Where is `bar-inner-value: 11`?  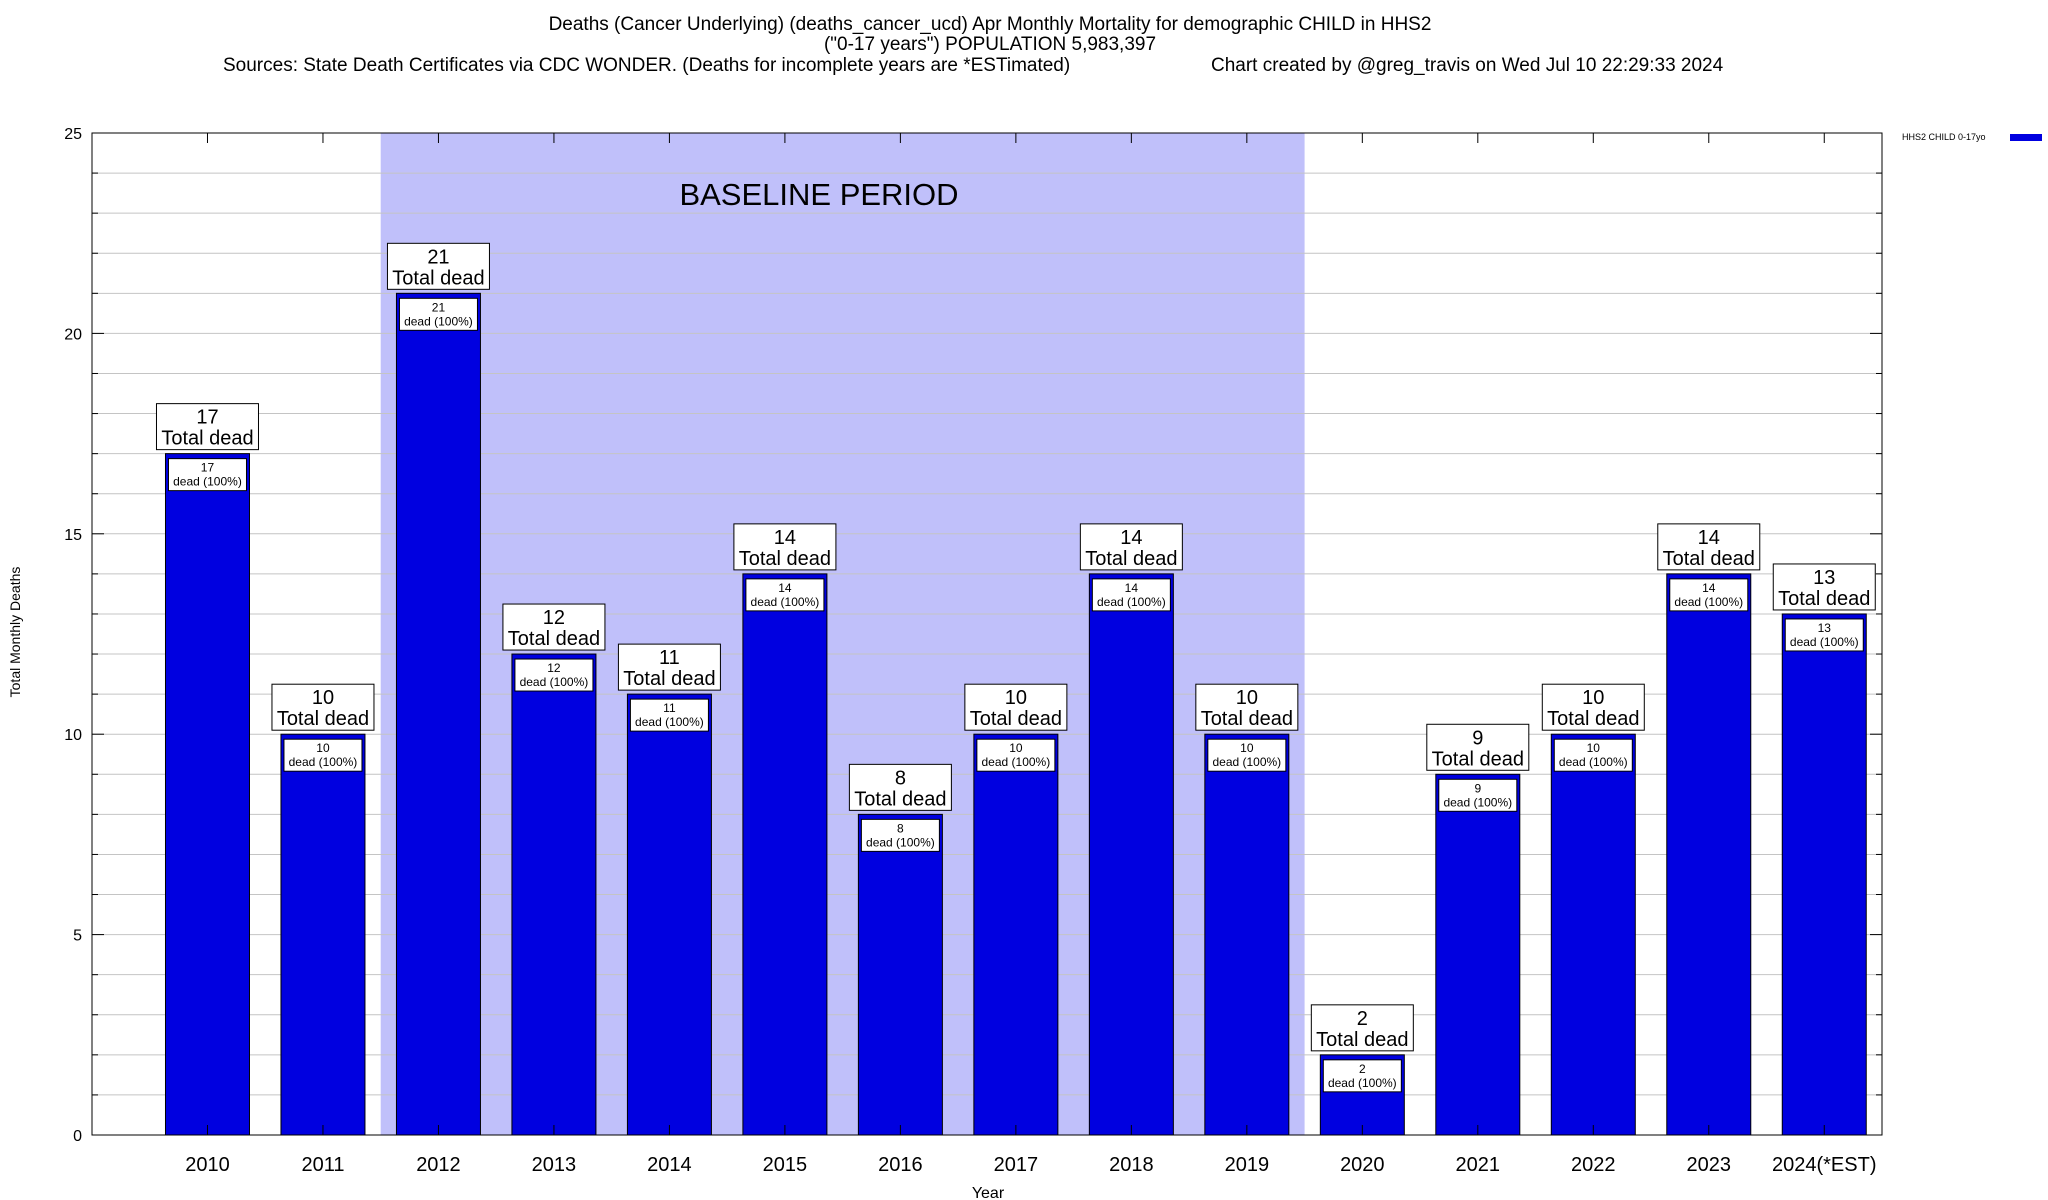
bar-inner-value: 11 is located at coordinates (669, 708).